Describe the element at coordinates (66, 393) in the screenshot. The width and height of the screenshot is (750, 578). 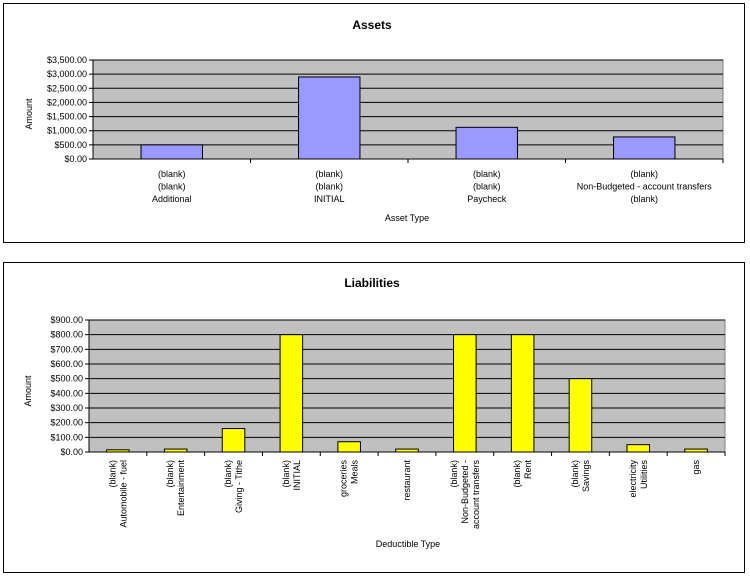
I see `y-tick-label: $400.00` at that location.